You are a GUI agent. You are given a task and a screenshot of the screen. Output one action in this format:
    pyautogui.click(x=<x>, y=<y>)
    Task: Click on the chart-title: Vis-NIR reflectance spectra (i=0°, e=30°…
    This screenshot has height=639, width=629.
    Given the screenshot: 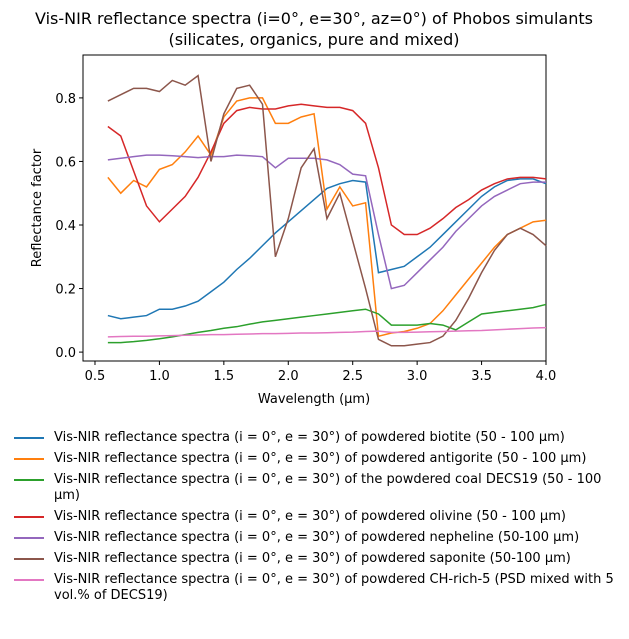 What is the action you would take?
    pyautogui.click(x=314, y=18)
    